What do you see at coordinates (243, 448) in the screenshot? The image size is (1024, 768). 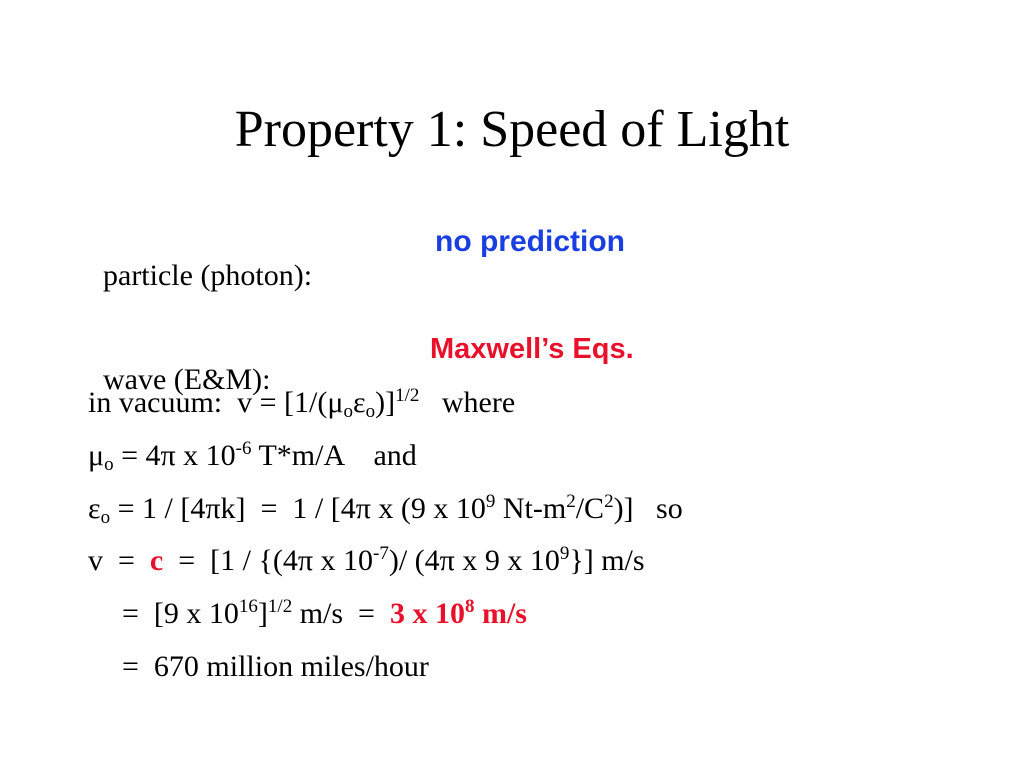 I see `superscript: -6` at bounding box center [243, 448].